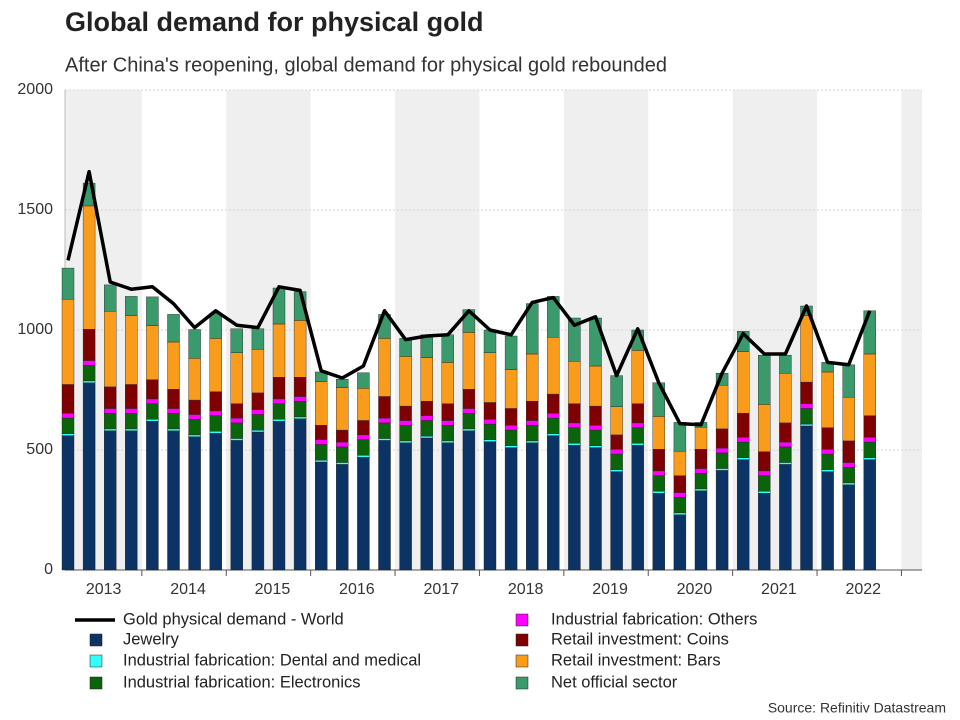  I want to click on x-tick-label: 2022, so click(863, 589).